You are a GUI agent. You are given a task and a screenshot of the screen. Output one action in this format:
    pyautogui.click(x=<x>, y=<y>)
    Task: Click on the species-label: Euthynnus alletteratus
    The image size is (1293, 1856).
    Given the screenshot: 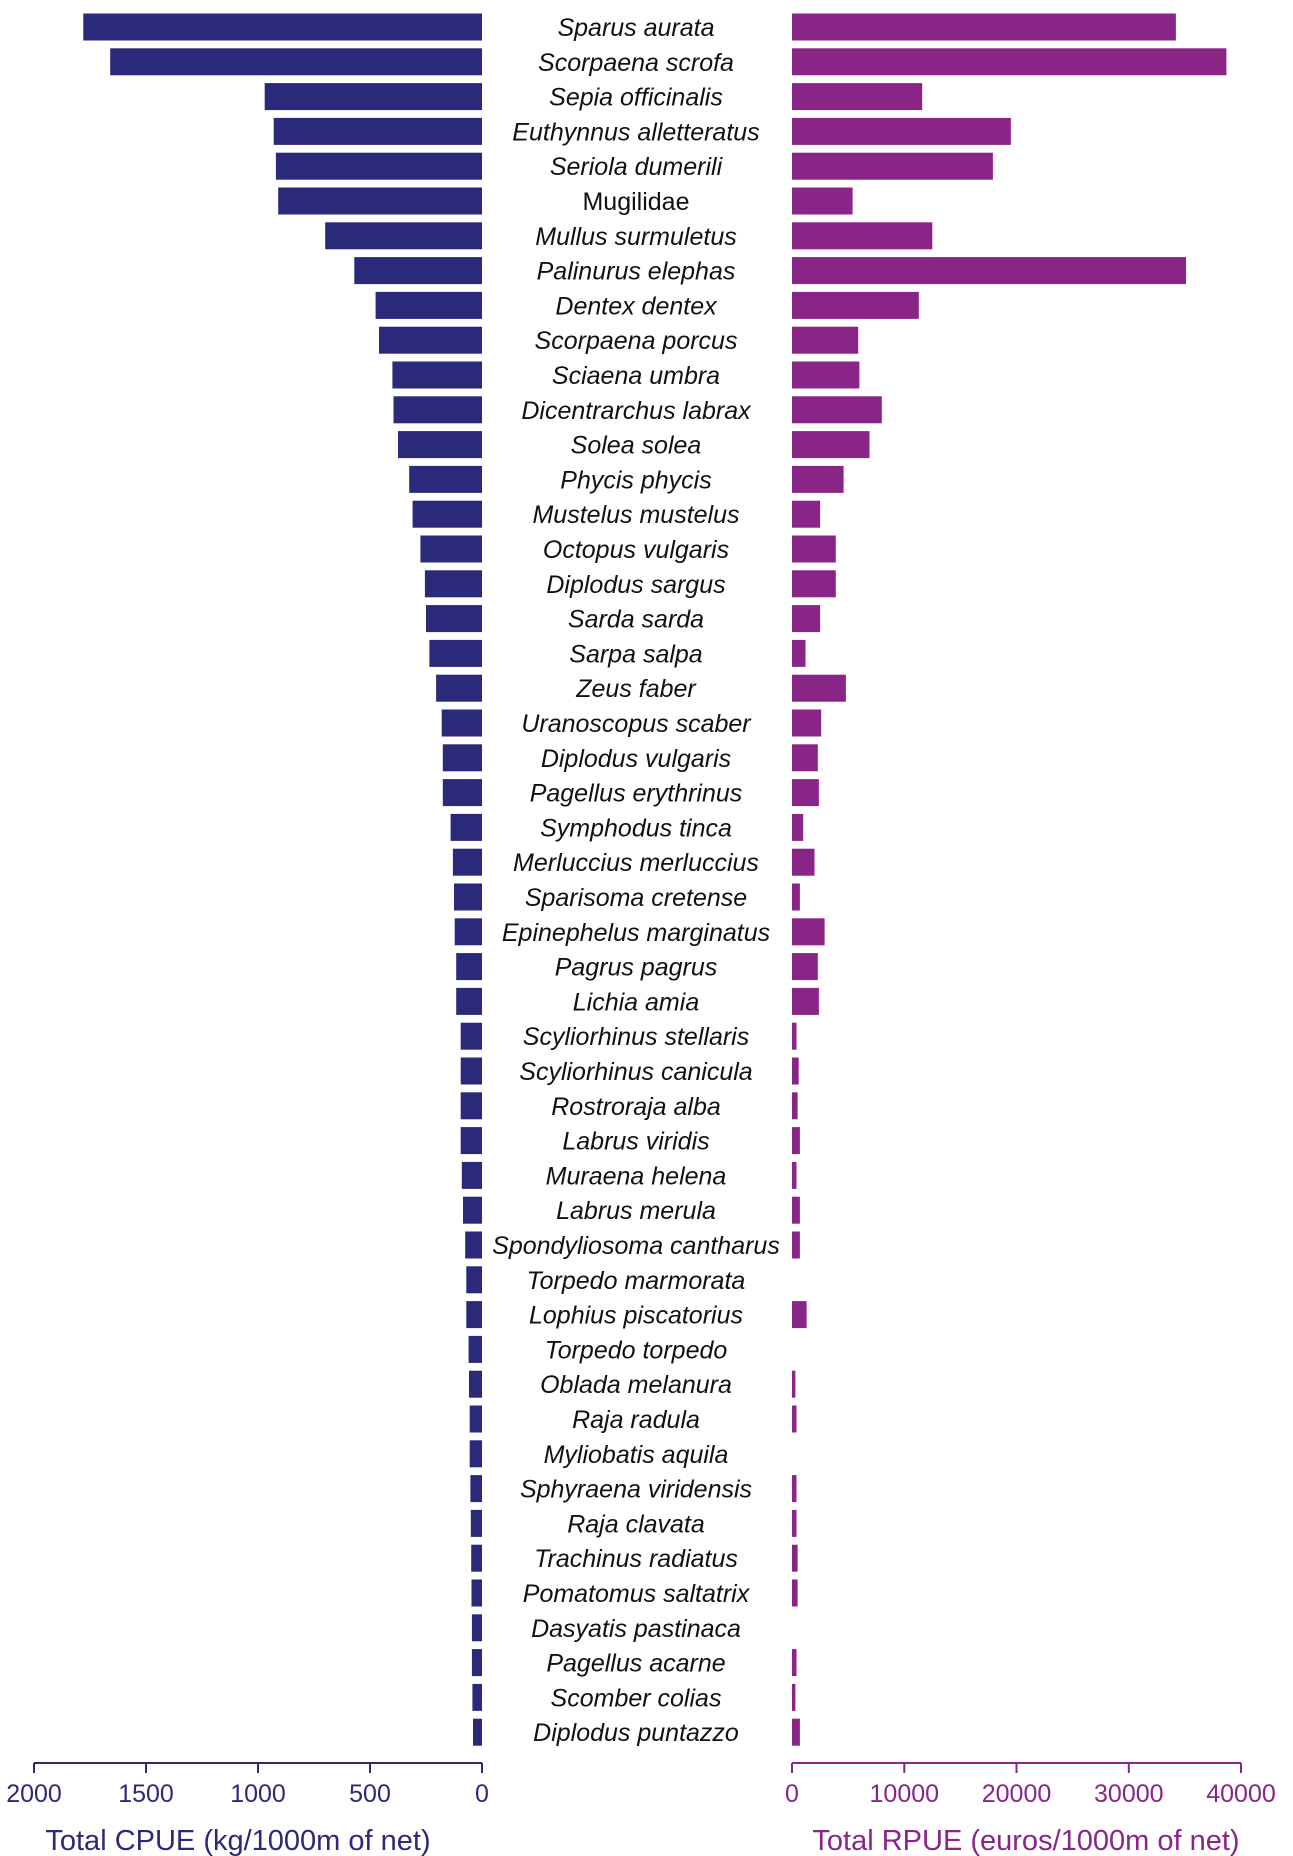 What is the action you would take?
    pyautogui.click(x=635, y=132)
    